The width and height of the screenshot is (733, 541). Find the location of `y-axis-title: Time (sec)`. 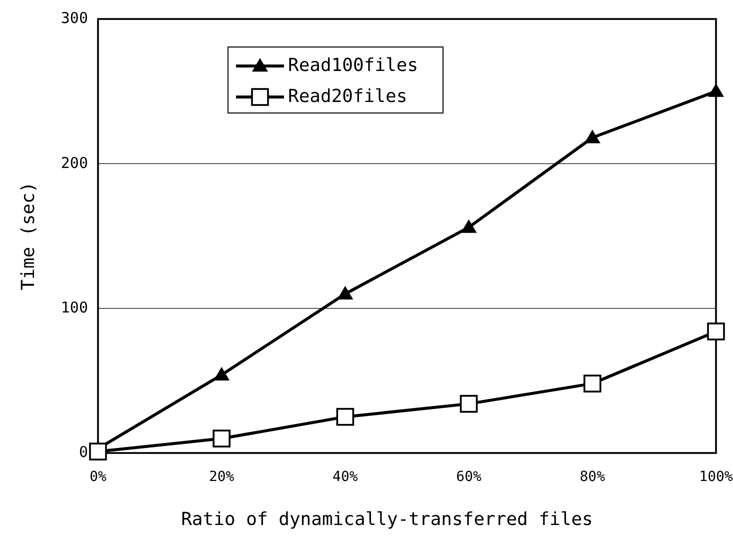

y-axis-title: Time (sec) is located at coordinates (28, 236).